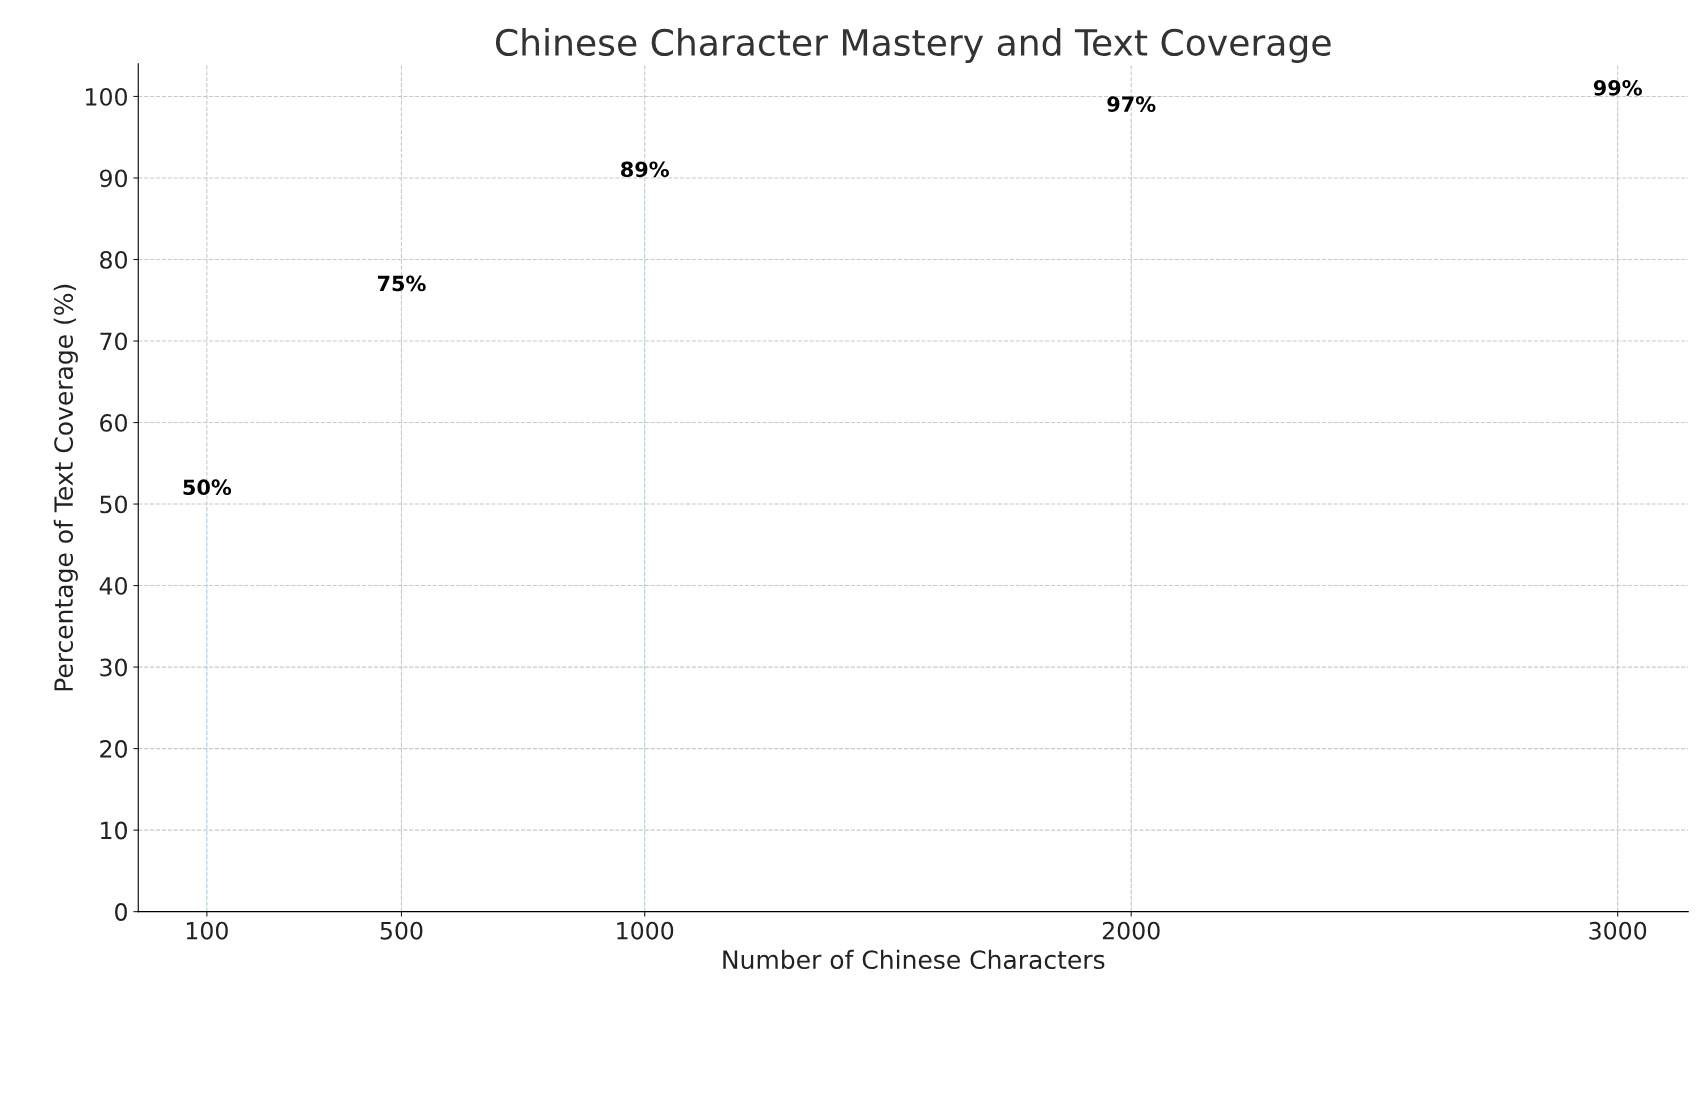 The width and height of the screenshot is (1707, 1101). I want to click on y-tick-label: 50, so click(113, 504).